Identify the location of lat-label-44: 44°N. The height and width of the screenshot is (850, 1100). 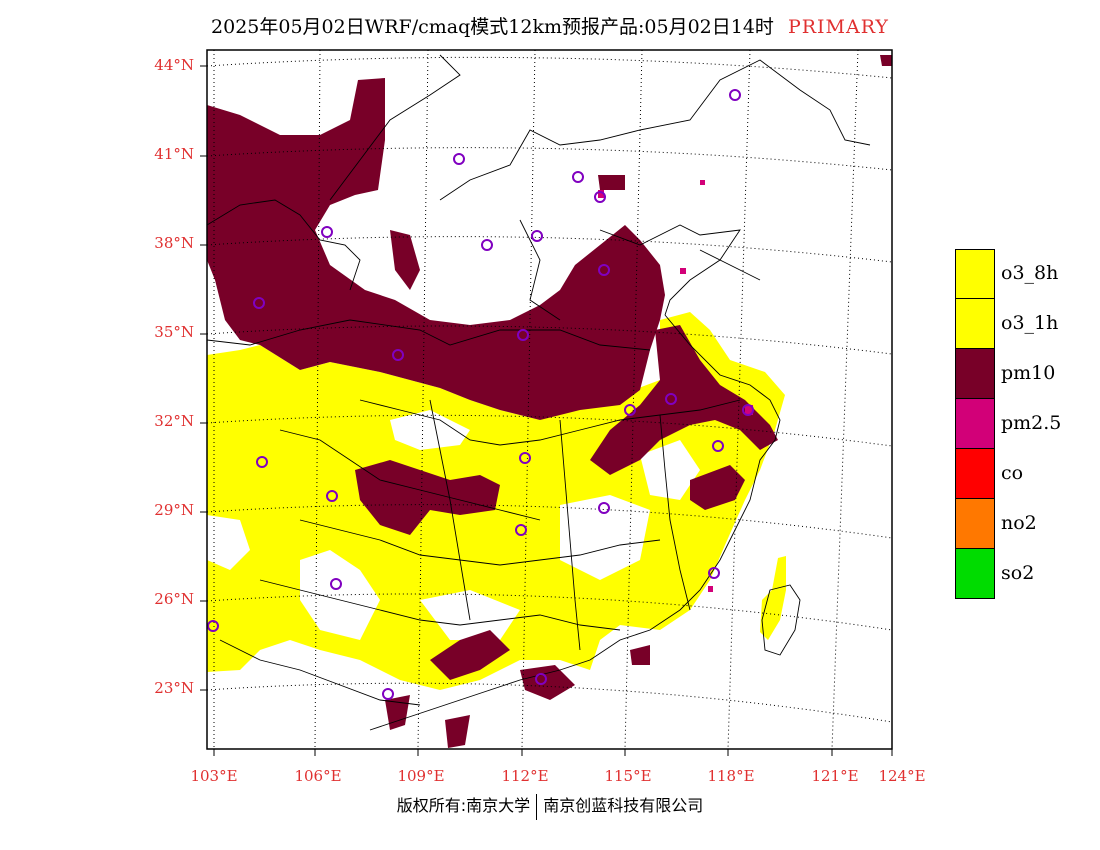
(174, 65).